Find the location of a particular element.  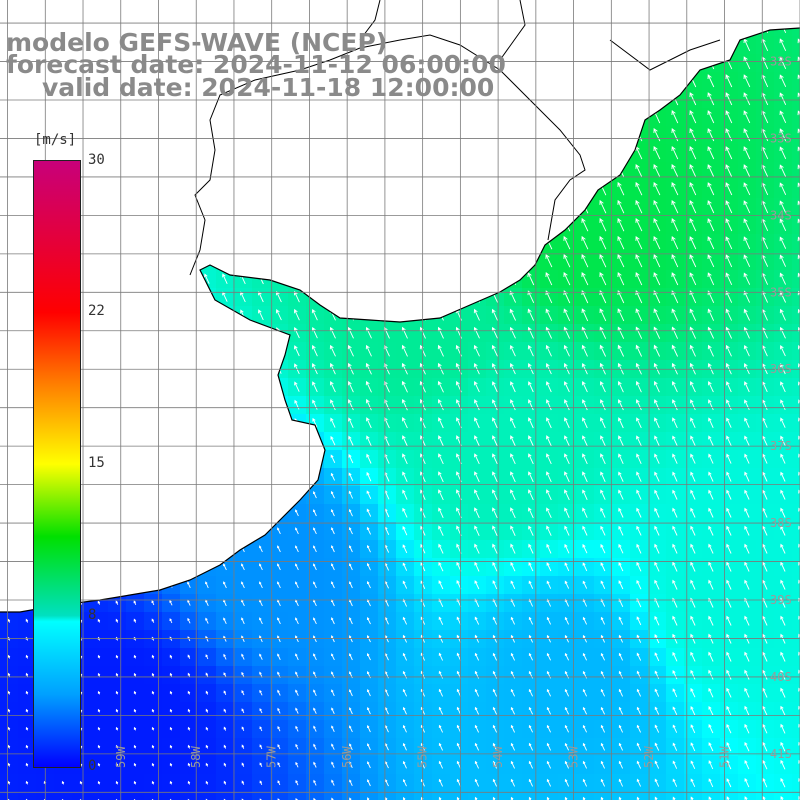

lat-label: 33S is located at coordinates (781, 138).